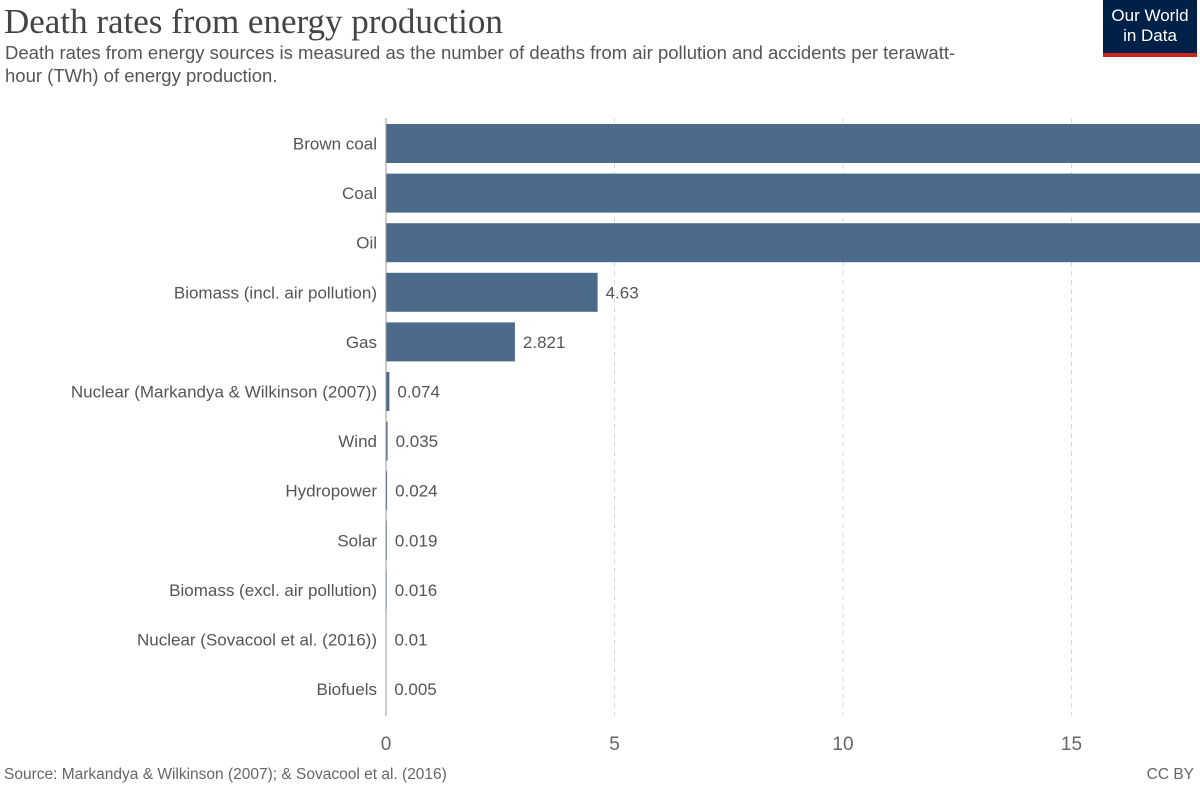 The width and height of the screenshot is (1200, 791). Describe the element at coordinates (335, 144) in the screenshot. I see `category-label: Brown coal` at that location.